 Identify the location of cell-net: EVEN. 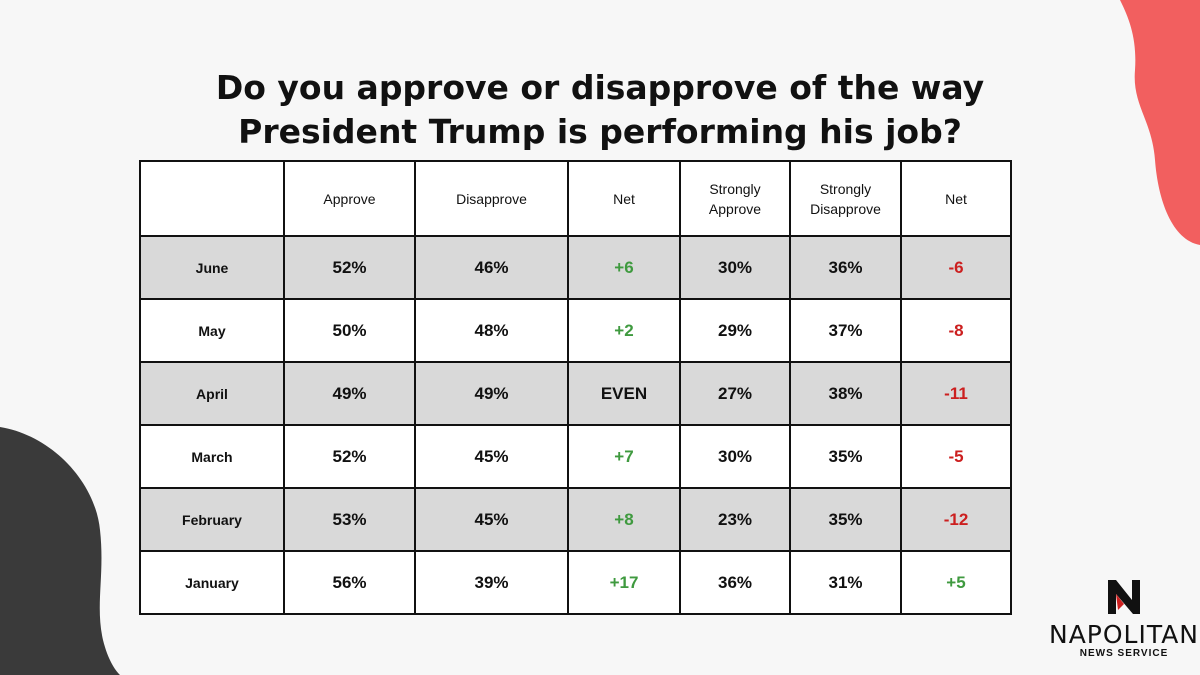
(624, 393).